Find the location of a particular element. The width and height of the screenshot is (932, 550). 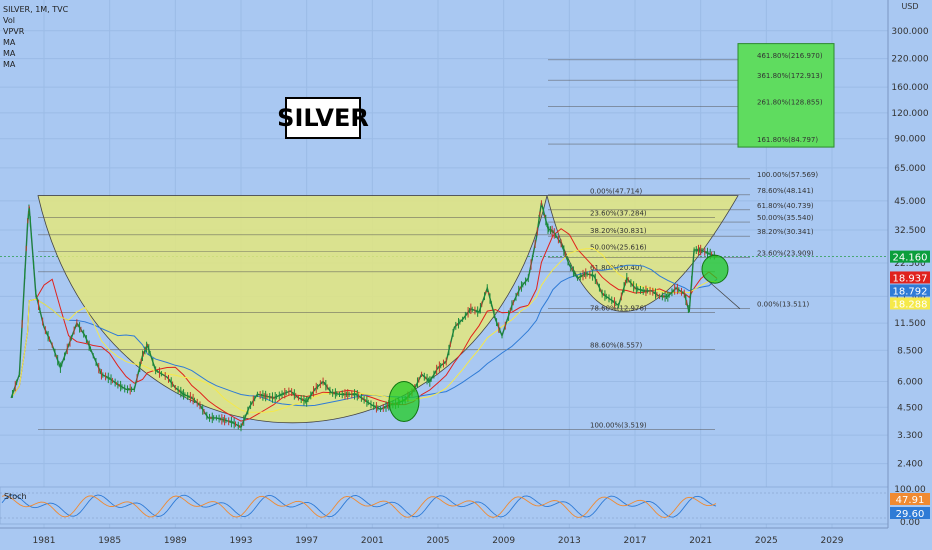

target-label: 461.80%(216.970) is located at coordinates (790, 56).